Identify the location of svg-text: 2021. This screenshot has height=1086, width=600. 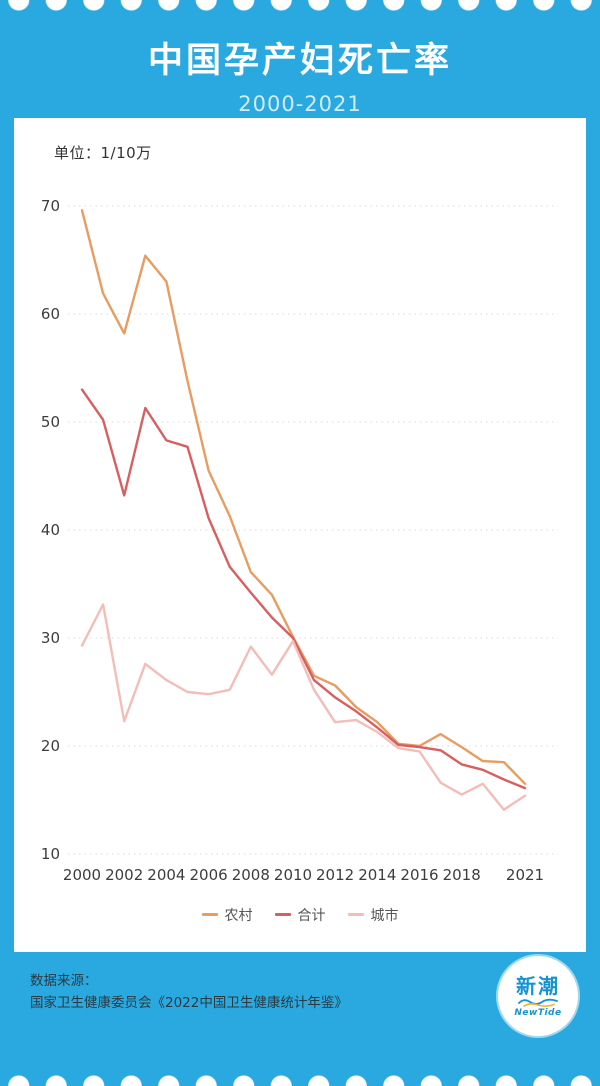
(525, 875).